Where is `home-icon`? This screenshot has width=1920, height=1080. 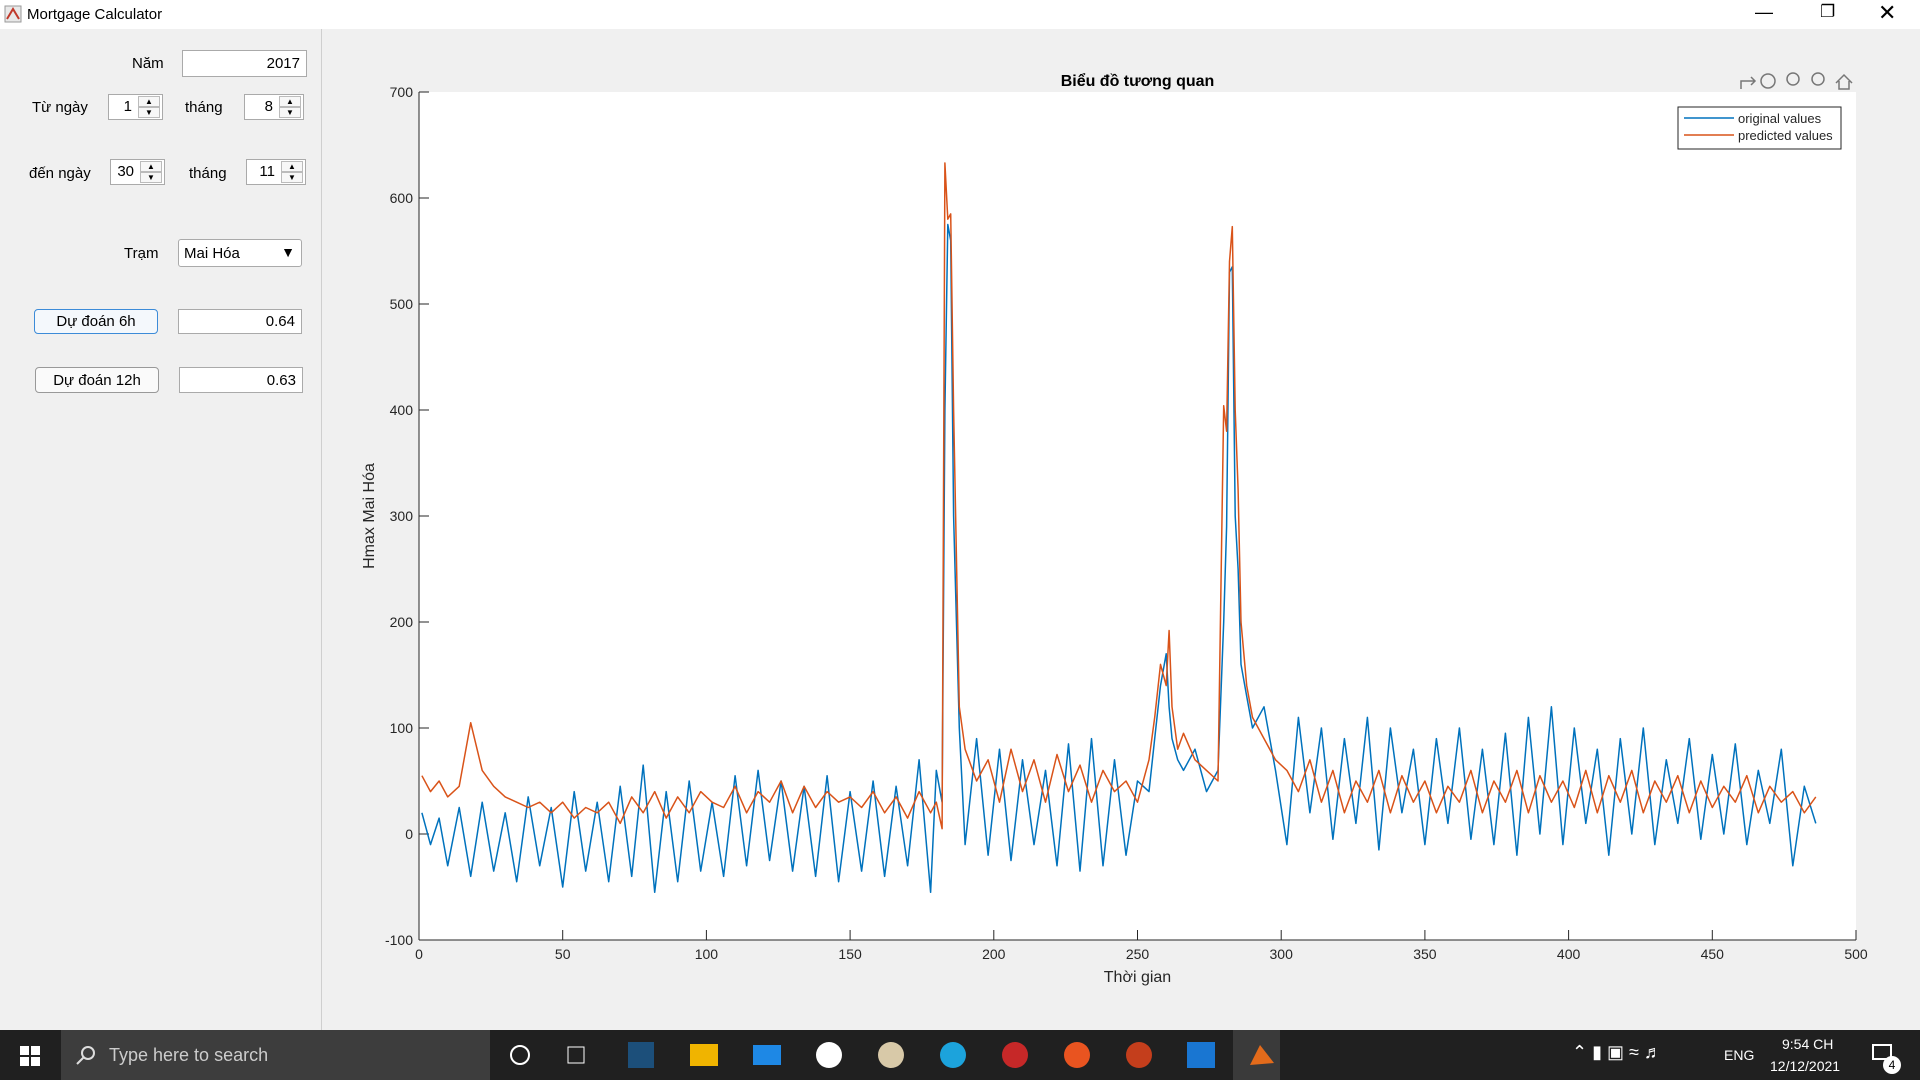 home-icon is located at coordinates (1844, 81).